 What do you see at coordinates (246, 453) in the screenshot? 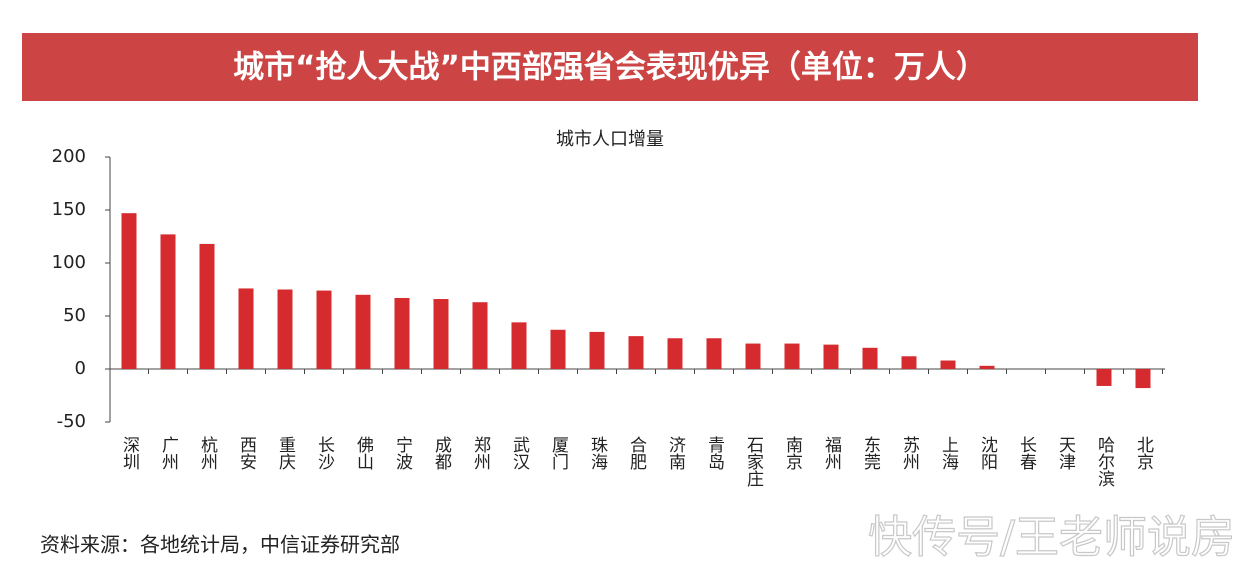
I see `x-tick-label: 西安` at bounding box center [246, 453].